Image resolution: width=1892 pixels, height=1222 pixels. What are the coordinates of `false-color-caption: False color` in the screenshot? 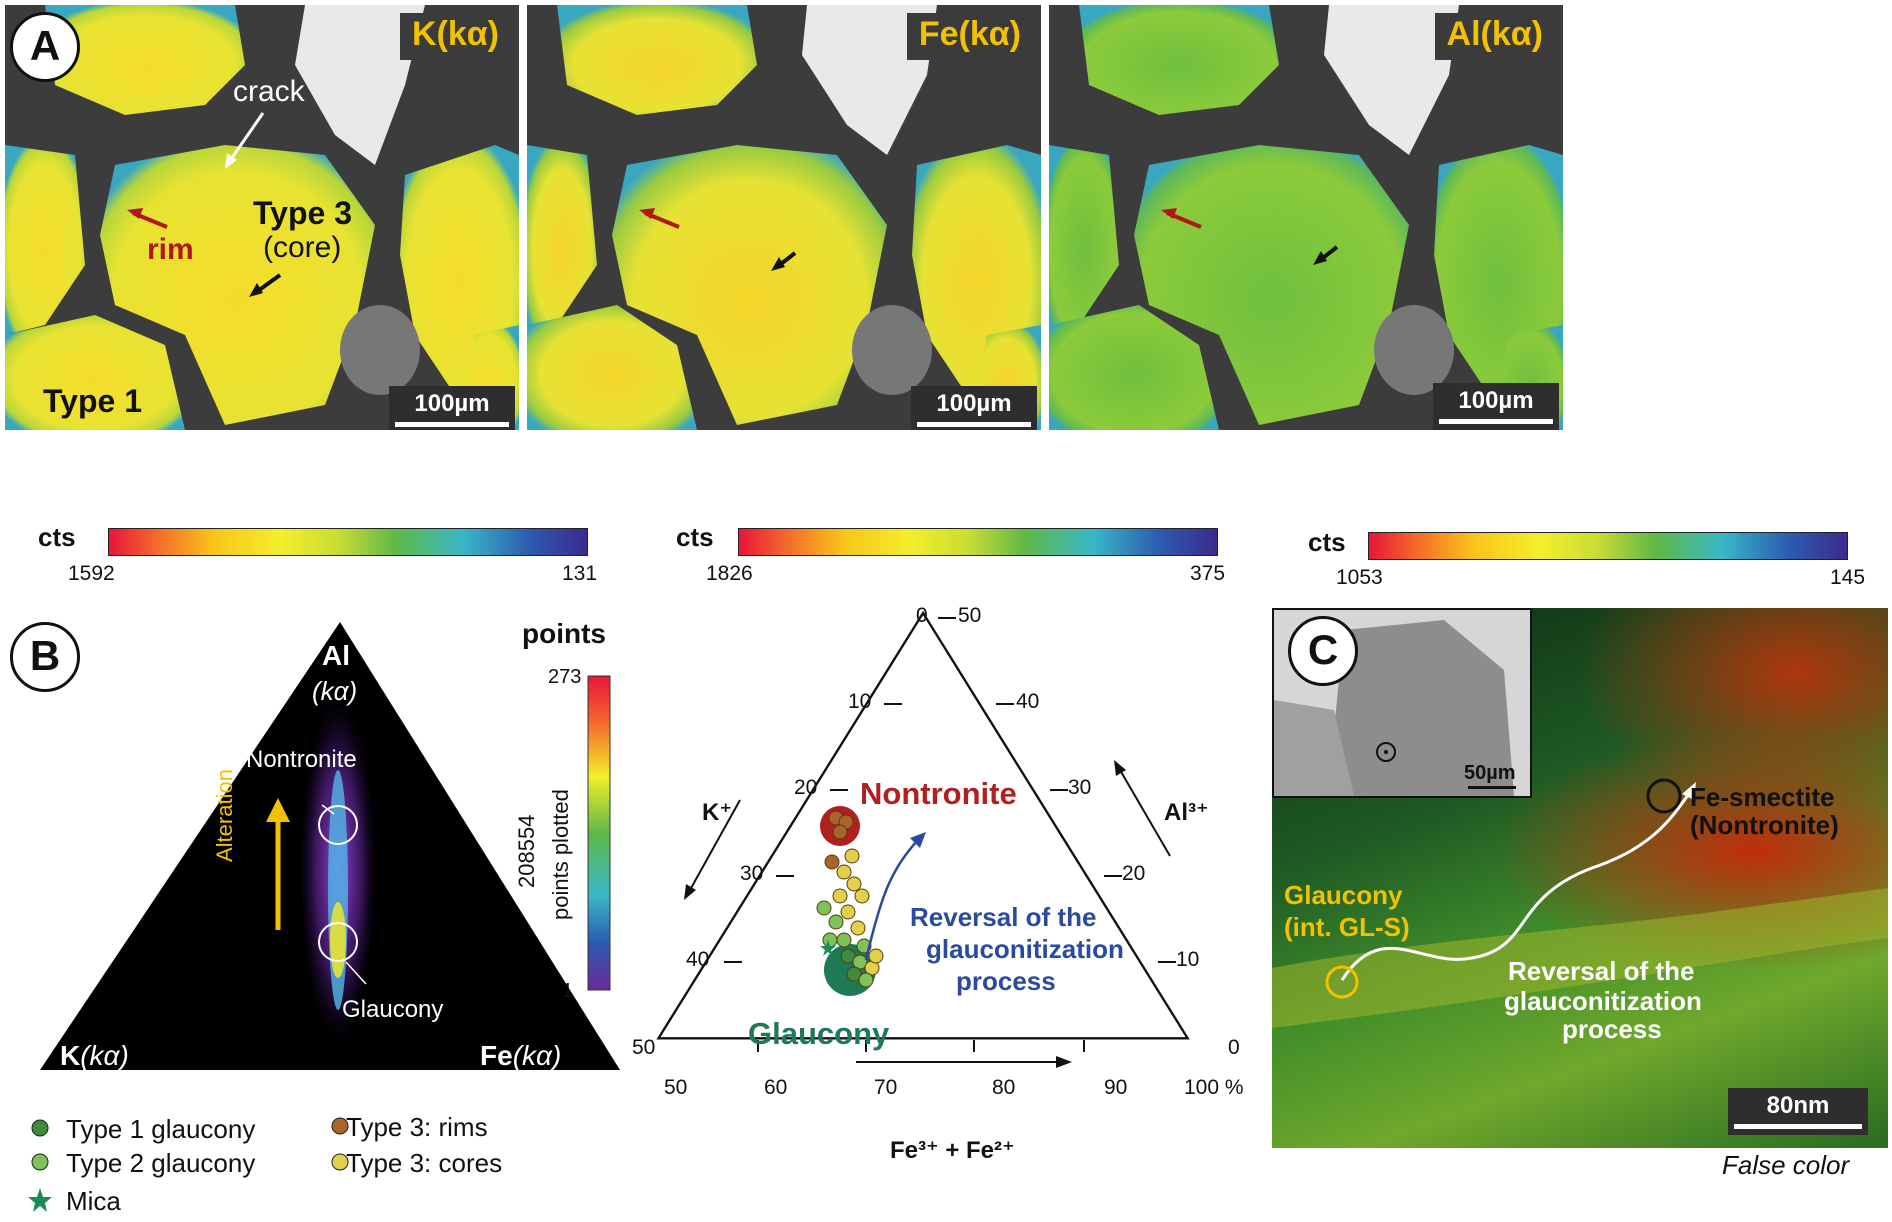 It's located at (1786, 1165).